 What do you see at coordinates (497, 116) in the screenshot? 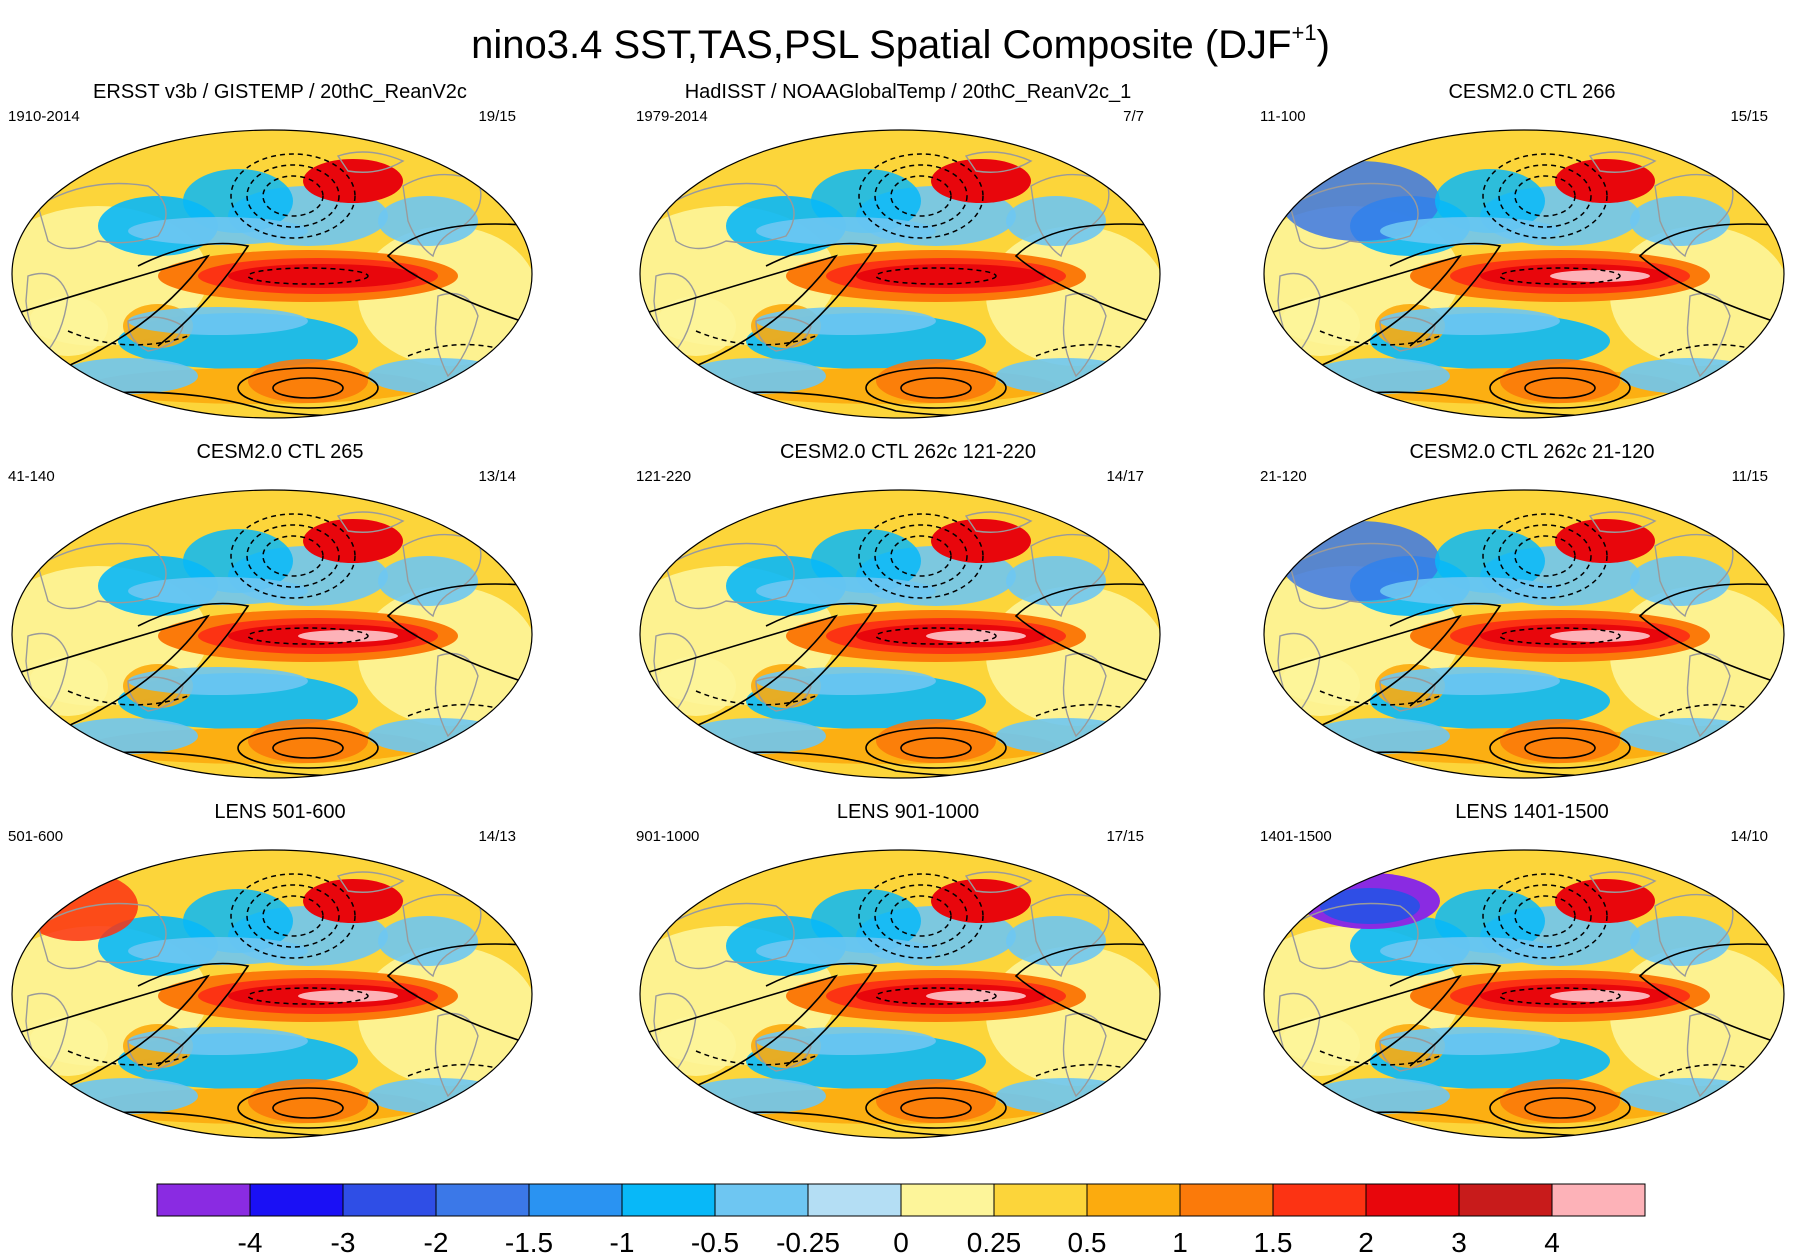
I see `panel-event-count: 19/15` at bounding box center [497, 116].